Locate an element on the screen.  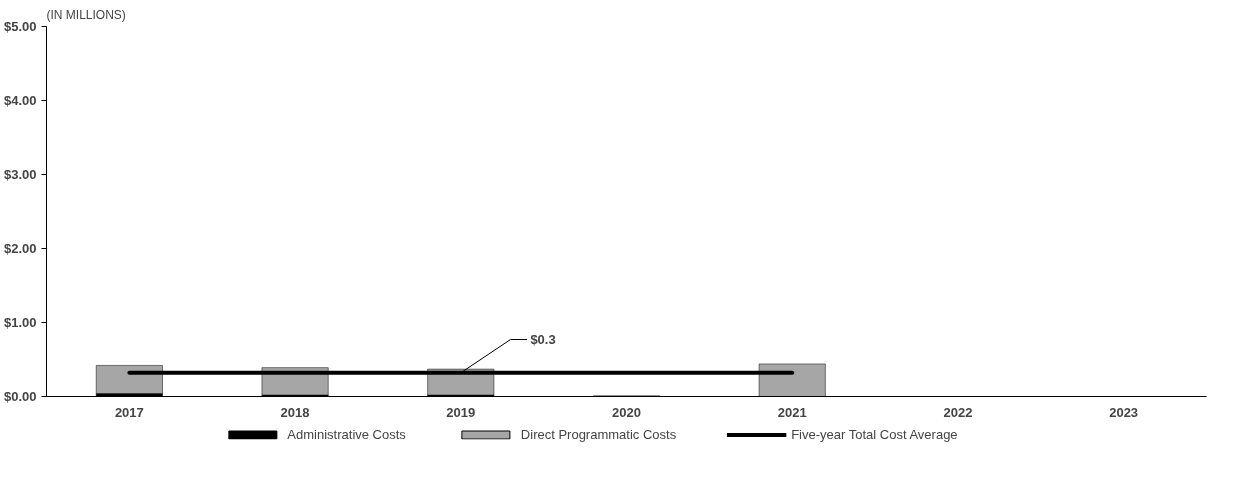
legend-label: Administrative Costs is located at coordinates (346, 434).